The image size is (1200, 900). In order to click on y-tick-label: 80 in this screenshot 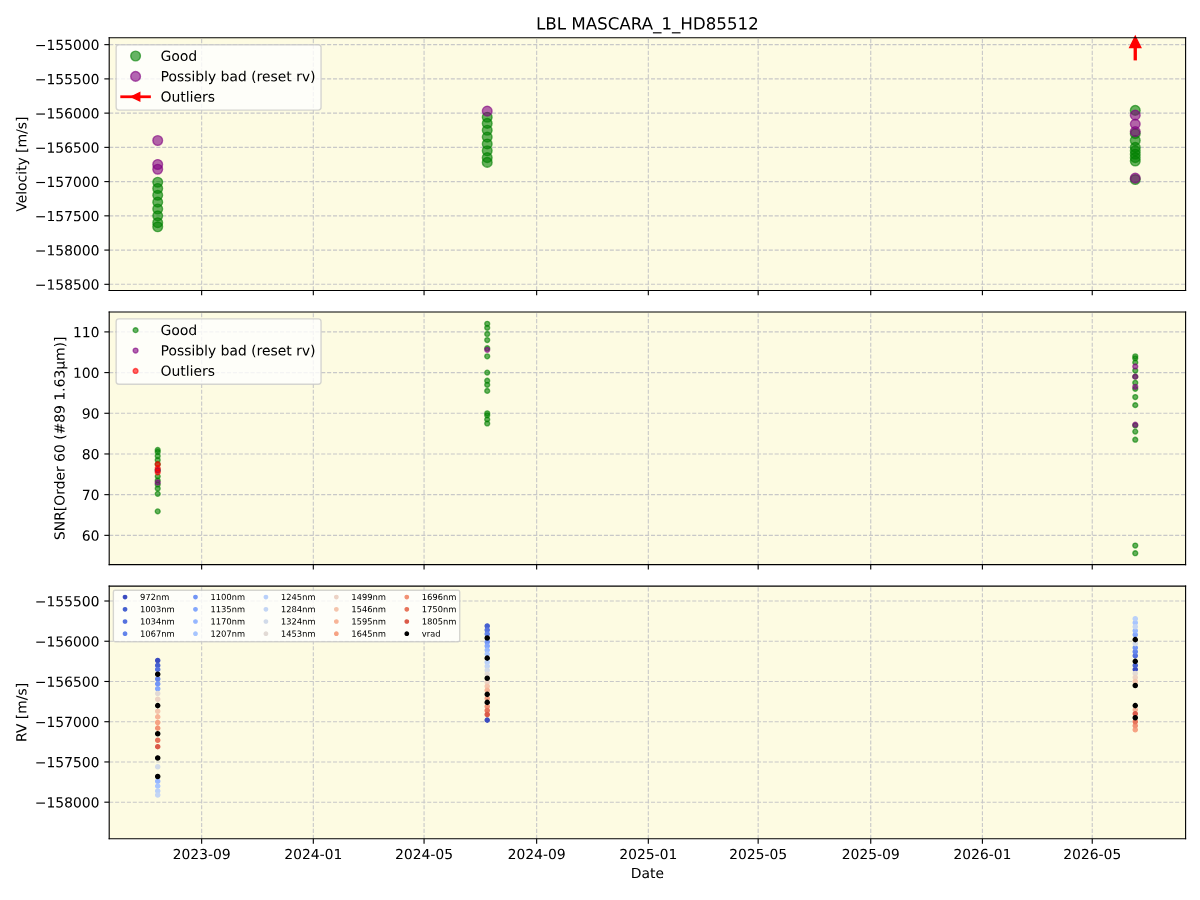, I will do `click(90, 454)`.